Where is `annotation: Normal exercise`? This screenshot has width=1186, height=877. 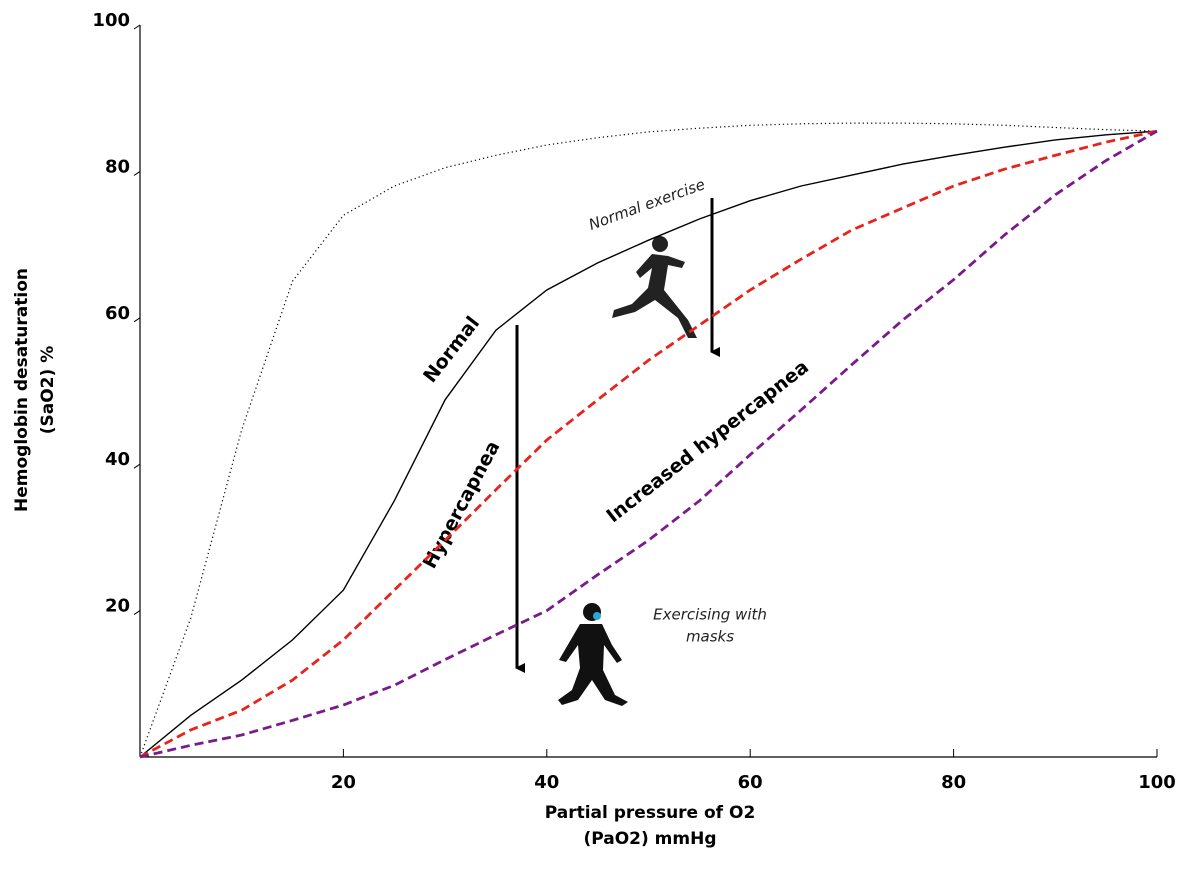 annotation: Normal exercise is located at coordinates (646, 204).